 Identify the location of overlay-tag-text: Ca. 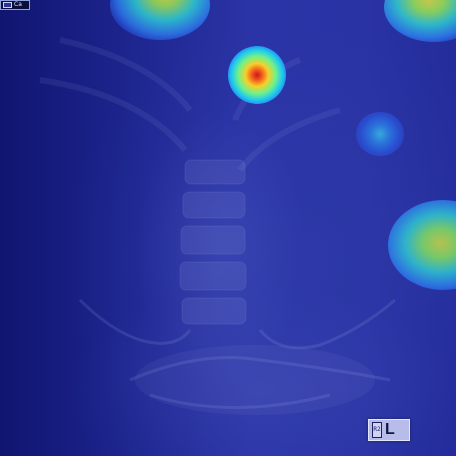
(18, 4).